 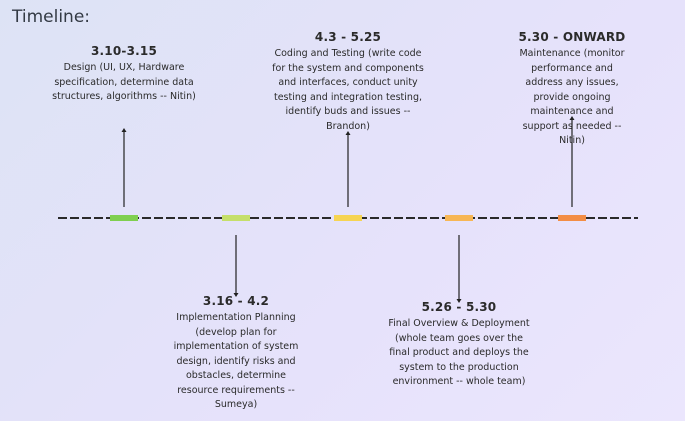 I want to click on milestone-date: 5.26 - 5.30, so click(x=459, y=307).